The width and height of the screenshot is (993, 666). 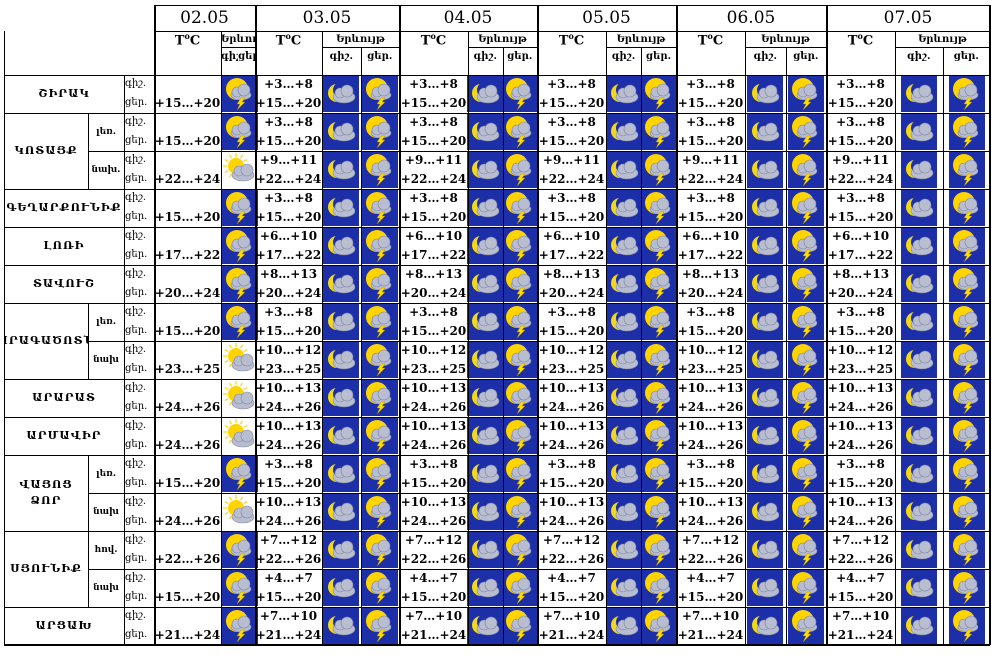 What do you see at coordinates (571, 559) in the screenshot?
I see `day-temperature: +22…+26` at bounding box center [571, 559].